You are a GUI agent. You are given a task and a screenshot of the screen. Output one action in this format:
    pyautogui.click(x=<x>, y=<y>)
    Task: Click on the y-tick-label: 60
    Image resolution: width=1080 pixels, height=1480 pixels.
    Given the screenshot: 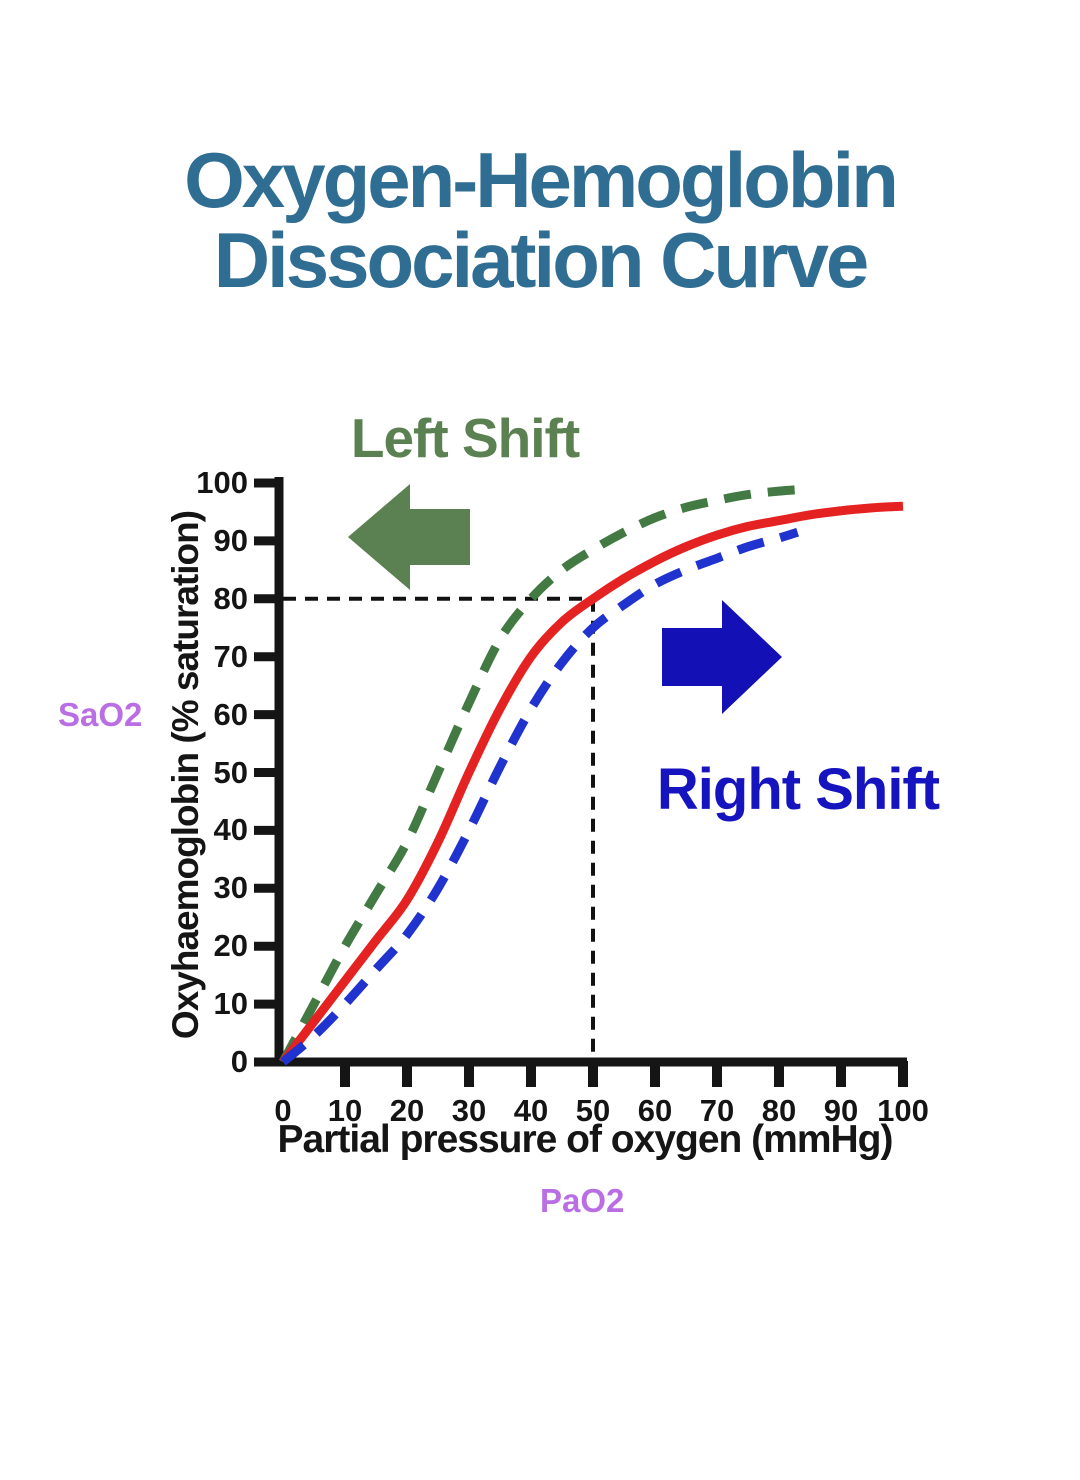 What is the action you would take?
    pyautogui.click(x=230, y=714)
    